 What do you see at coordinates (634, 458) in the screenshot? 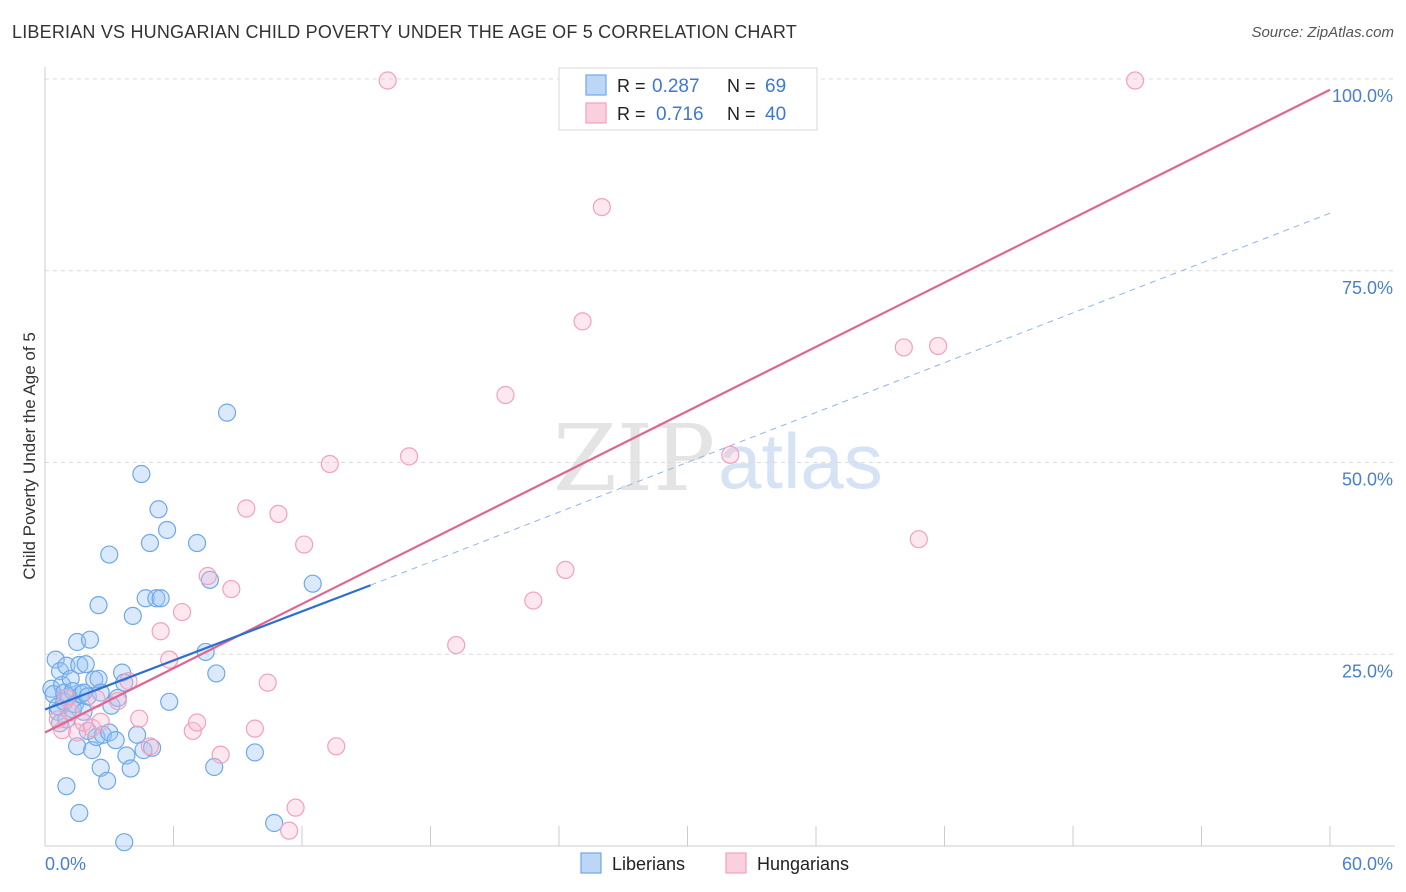
I see `watermark-zip: ZIP` at bounding box center [634, 458].